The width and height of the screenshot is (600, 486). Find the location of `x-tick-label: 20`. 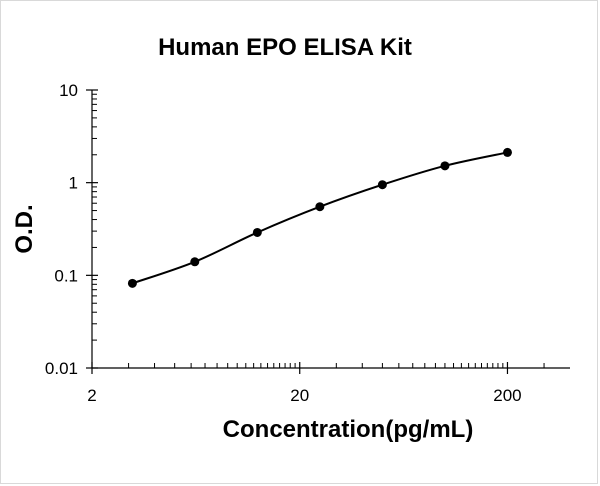

x-tick-label: 20 is located at coordinates (299, 395).